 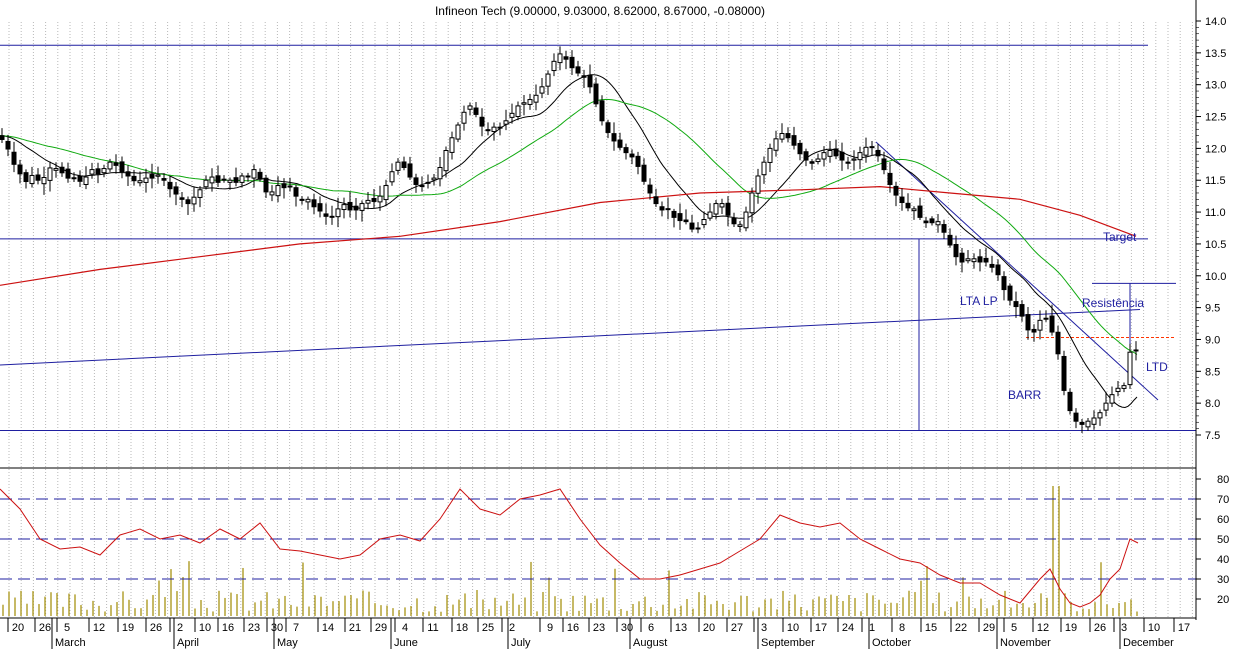 What do you see at coordinates (650, 643) in the screenshot?
I see `x-month-label: August` at bounding box center [650, 643].